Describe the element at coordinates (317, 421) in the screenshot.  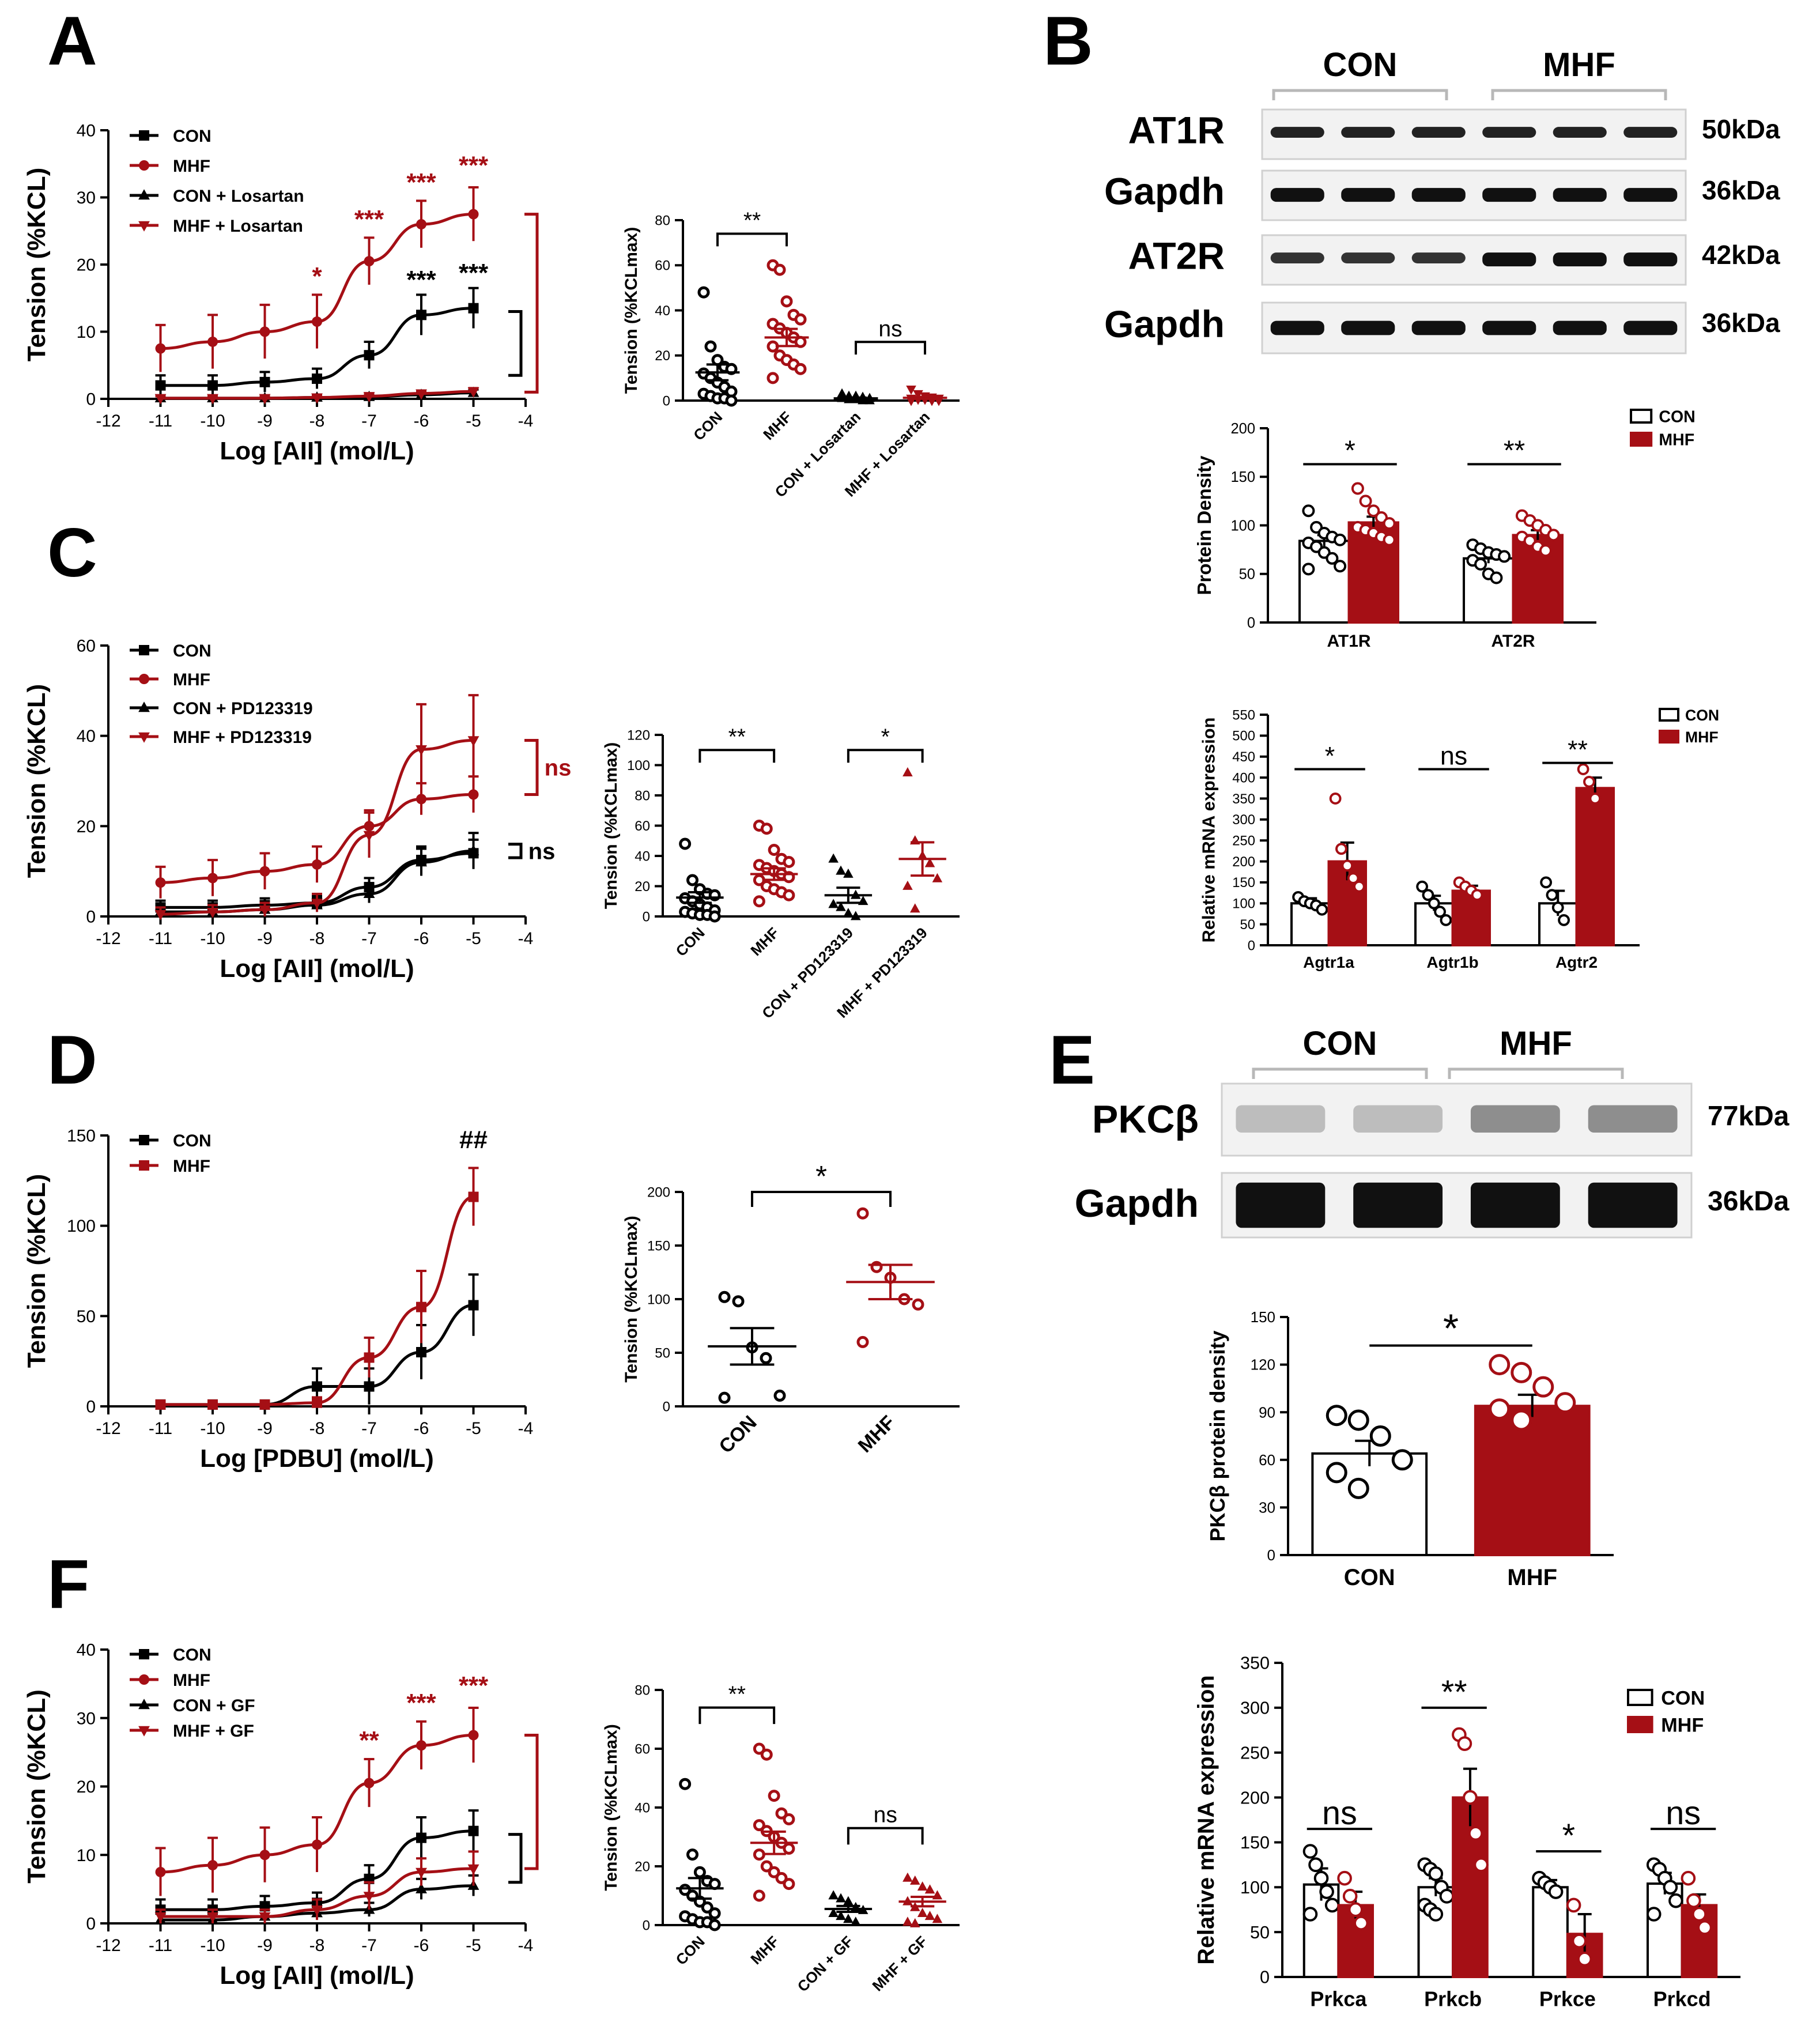
I see `x-tick-label: -8` at that location.